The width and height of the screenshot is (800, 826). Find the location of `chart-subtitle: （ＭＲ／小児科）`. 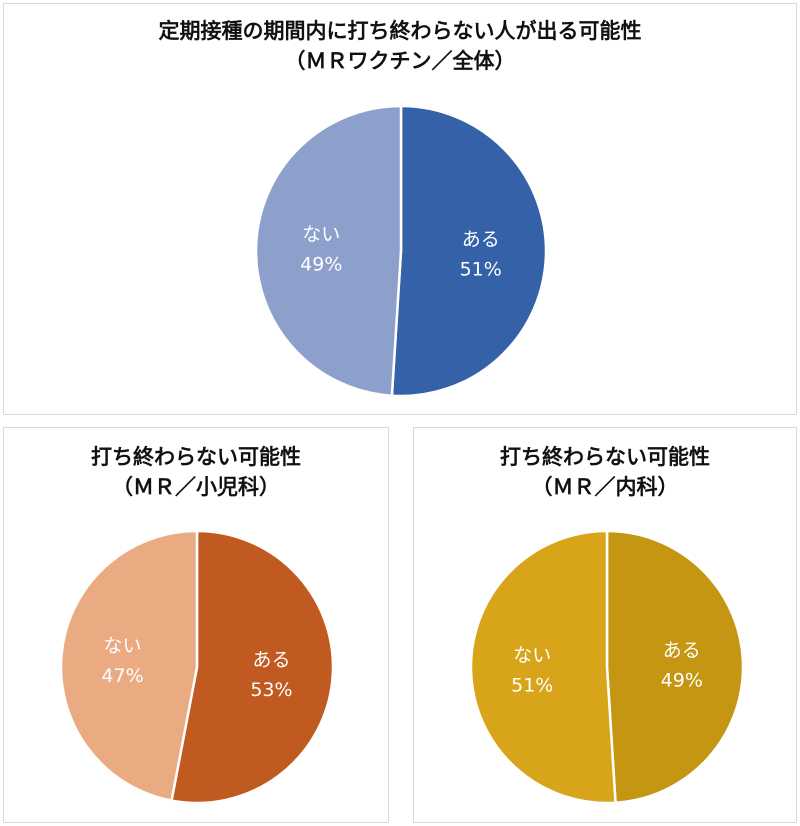

chart-subtitle: （ＭＲ／小児科） is located at coordinates (196, 487).